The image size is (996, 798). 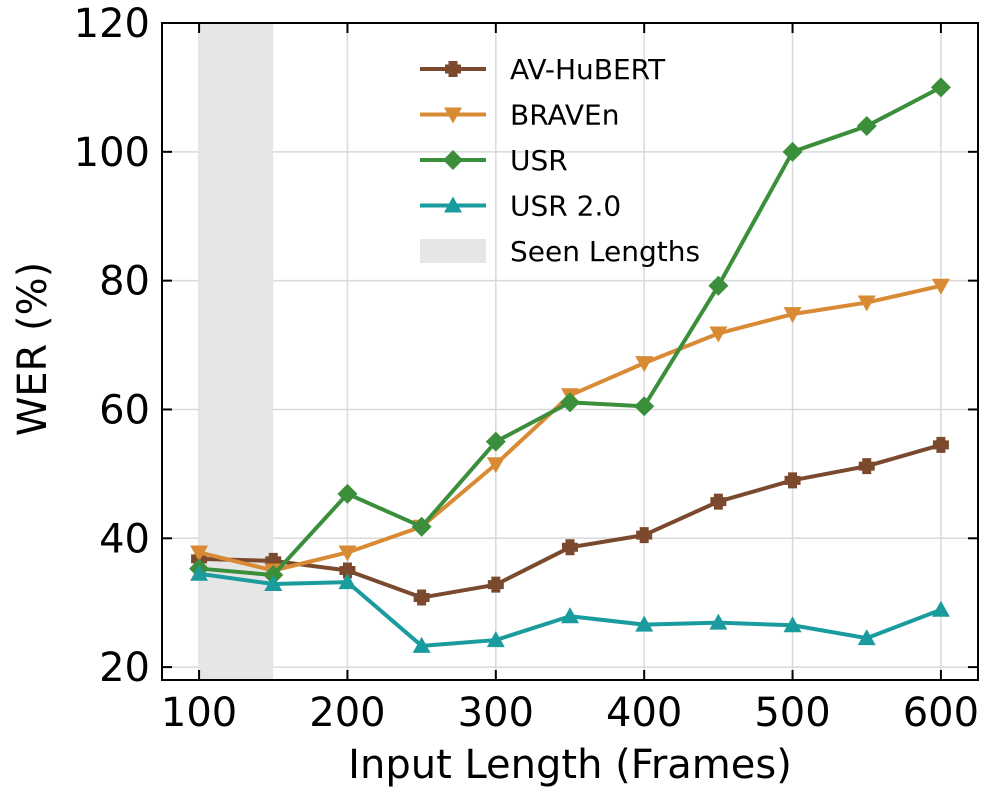 I want to click on legend-item-usr: USR, so click(x=494, y=160).